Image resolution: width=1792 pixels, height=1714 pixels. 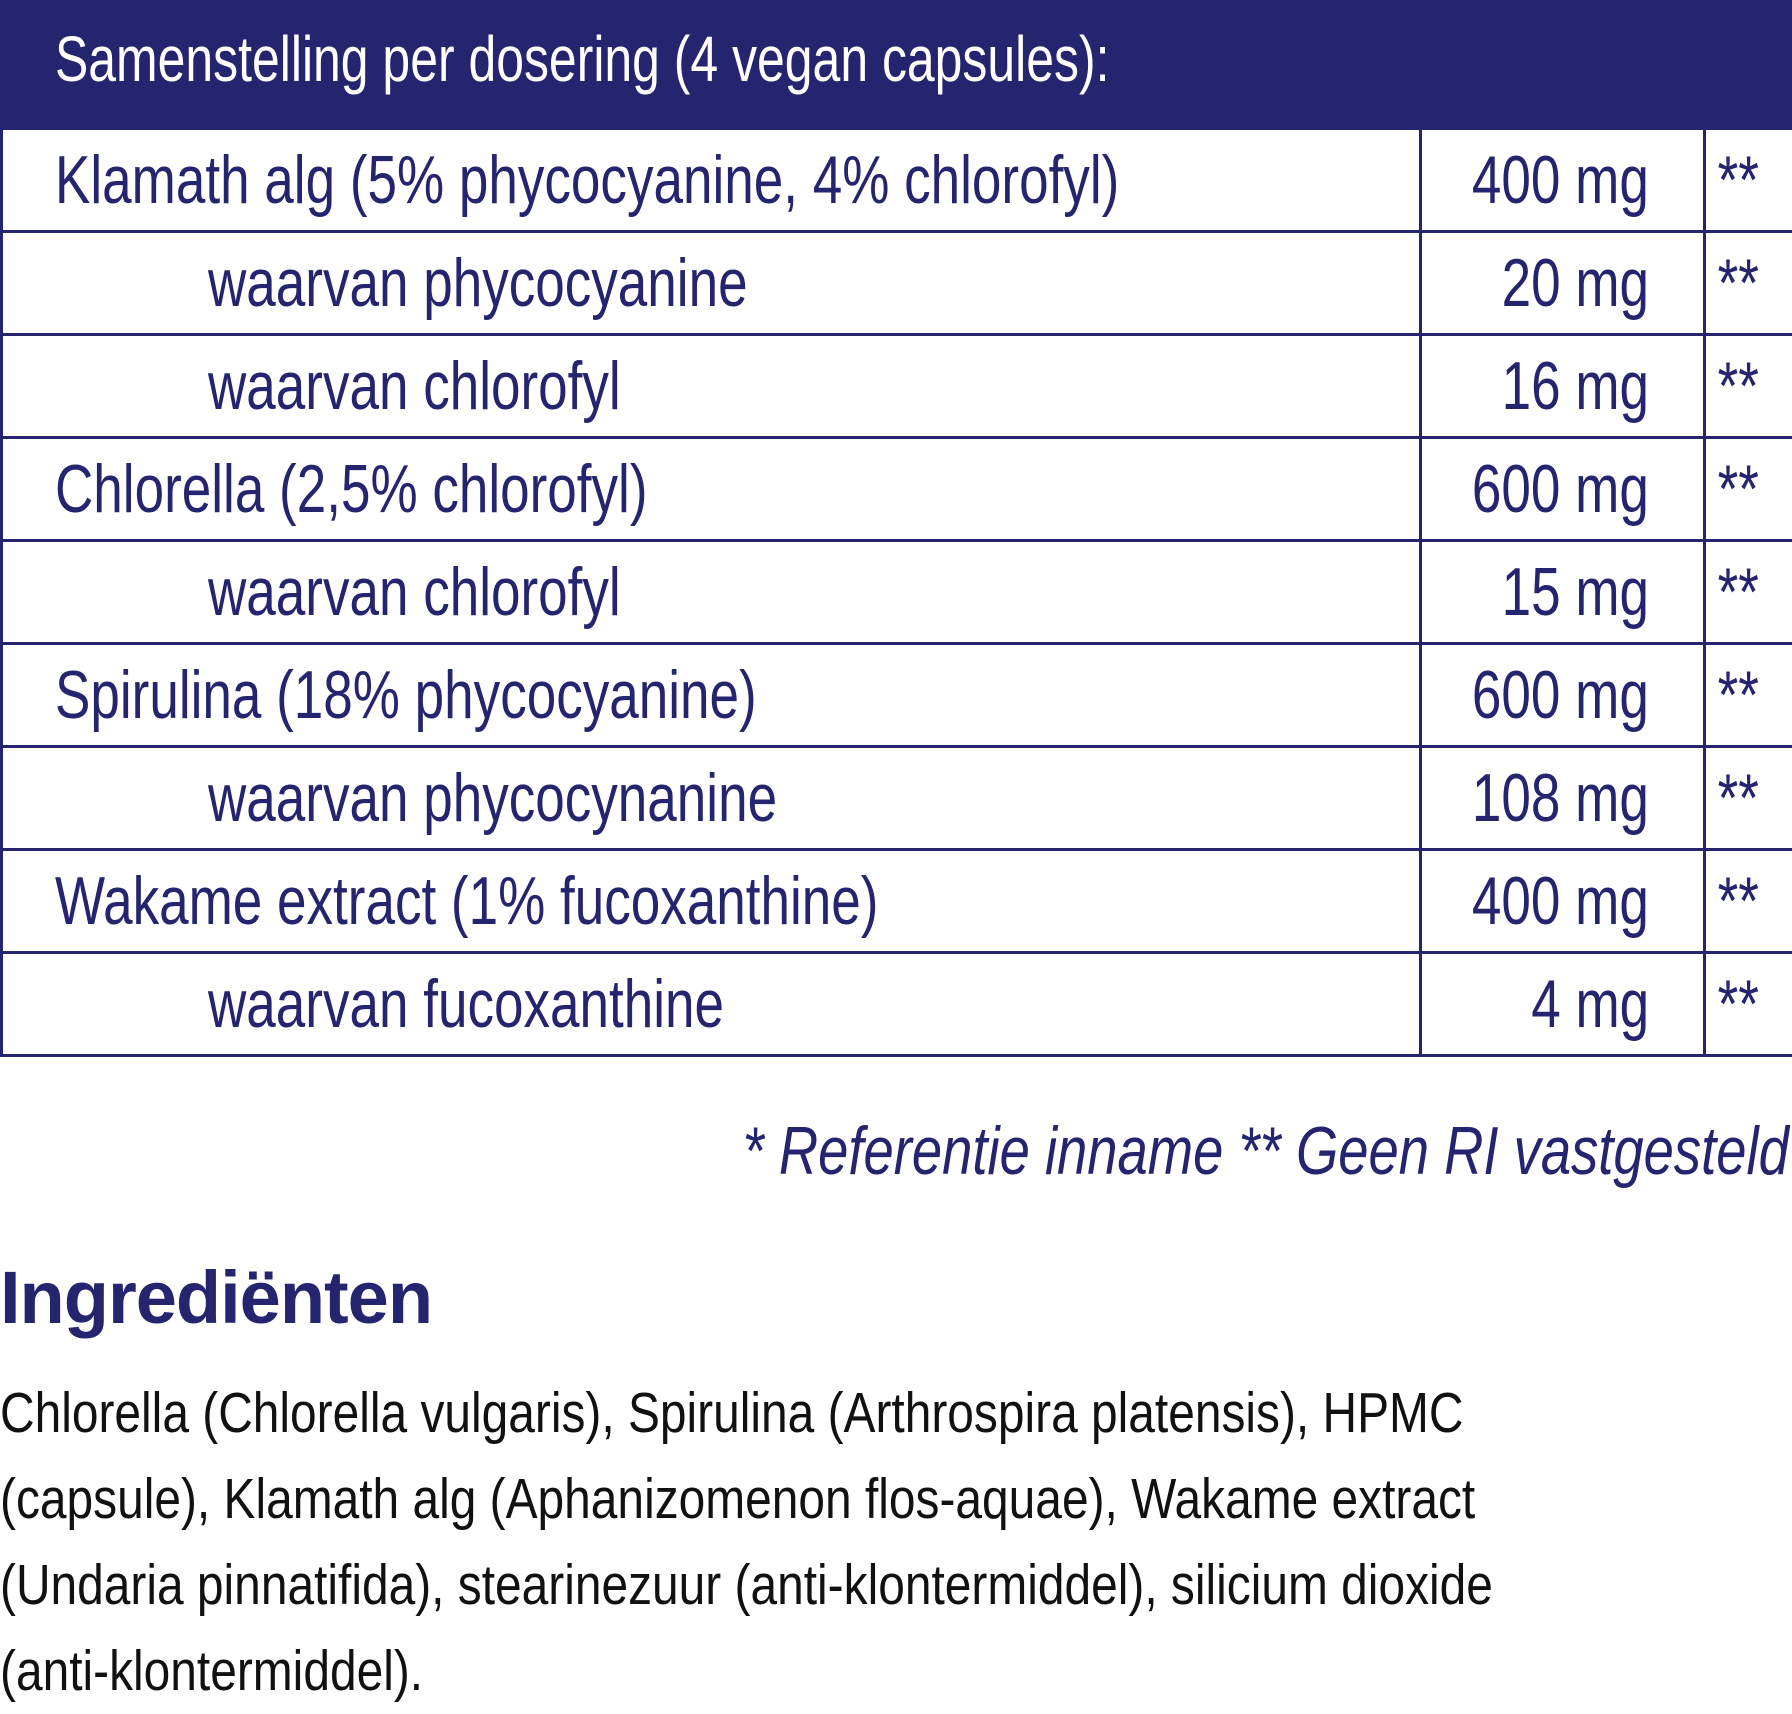 I want to click on ingredient-name: Spirulina (18% phycocyanine), so click(x=406, y=695).